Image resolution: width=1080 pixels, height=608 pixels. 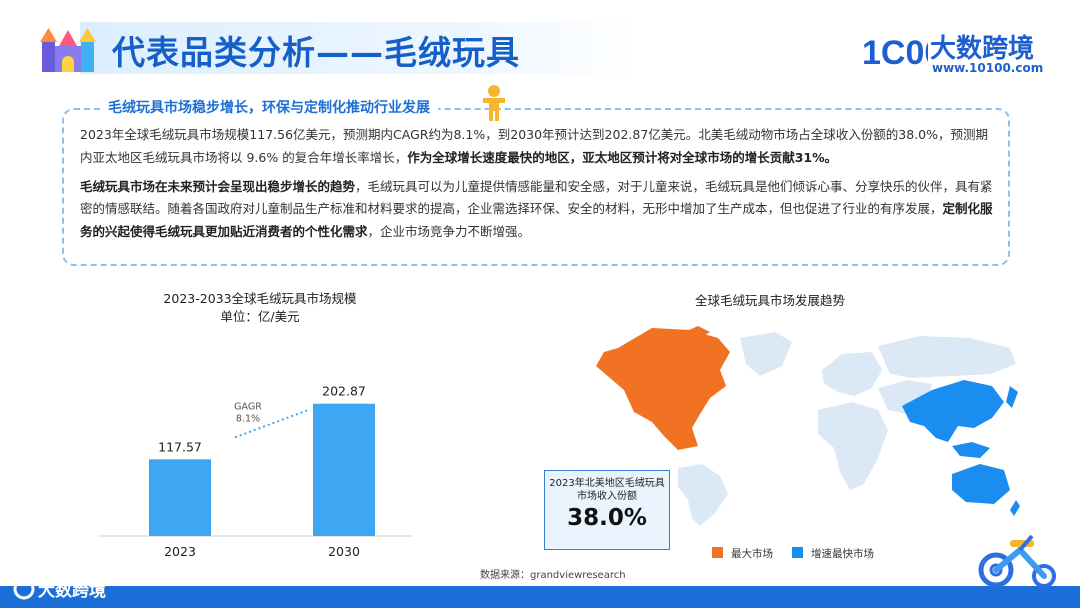 I want to click on legend-item-fastest: 增速最快市场, so click(x=833, y=553).